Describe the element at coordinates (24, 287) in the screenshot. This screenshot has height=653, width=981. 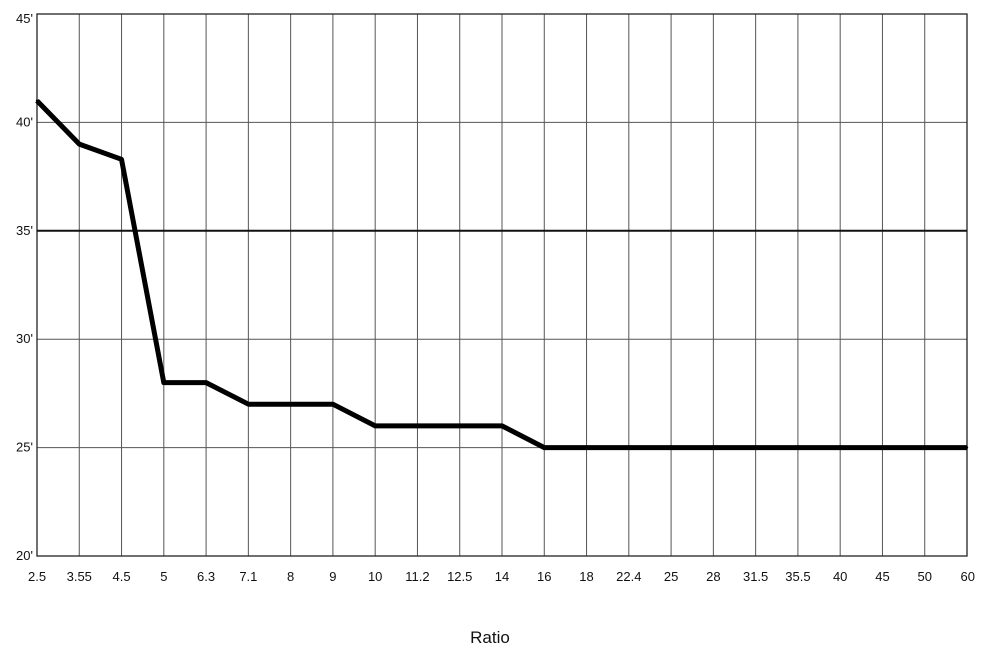
I see `y-axis-ticks: 20' 25' 30' 35' 40' 45'` at that location.